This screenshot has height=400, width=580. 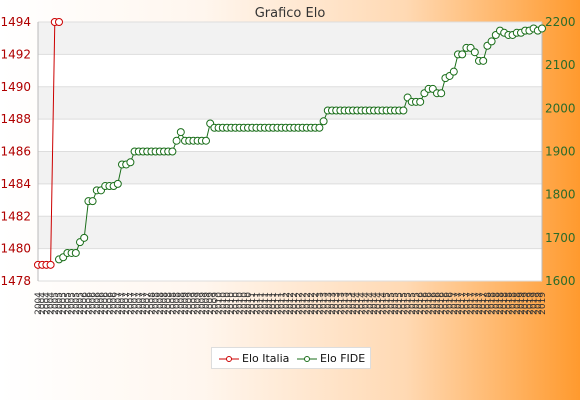 I want to click on right-axis-tick-label: 2000, so click(x=560, y=108).